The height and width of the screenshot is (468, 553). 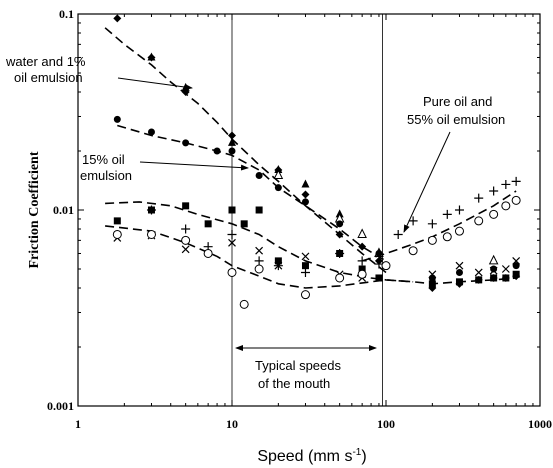 What do you see at coordinates (34, 209) in the screenshot?
I see `y-axis-label: Friction Coefficient` at bounding box center [34, 209].